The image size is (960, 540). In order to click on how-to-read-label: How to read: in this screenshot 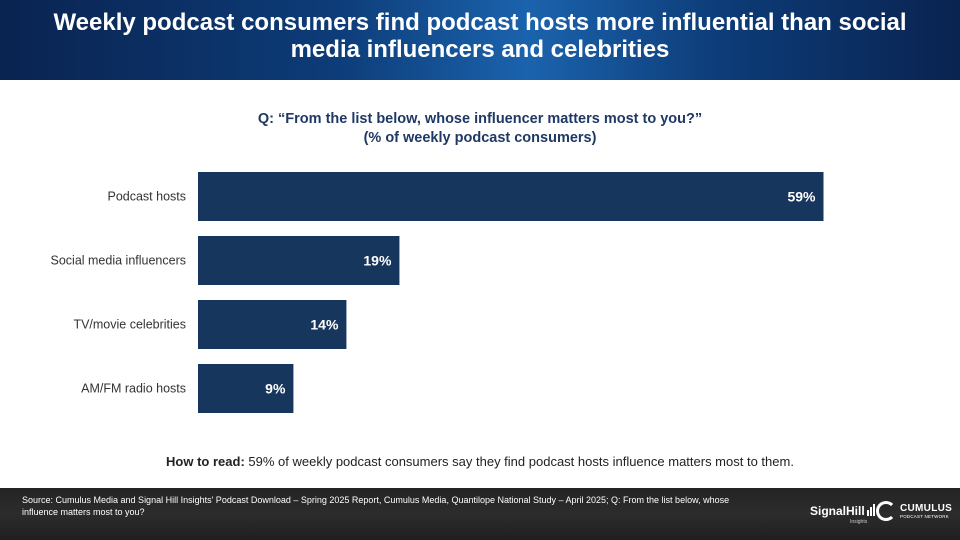, I will do `click(205, 461)`.